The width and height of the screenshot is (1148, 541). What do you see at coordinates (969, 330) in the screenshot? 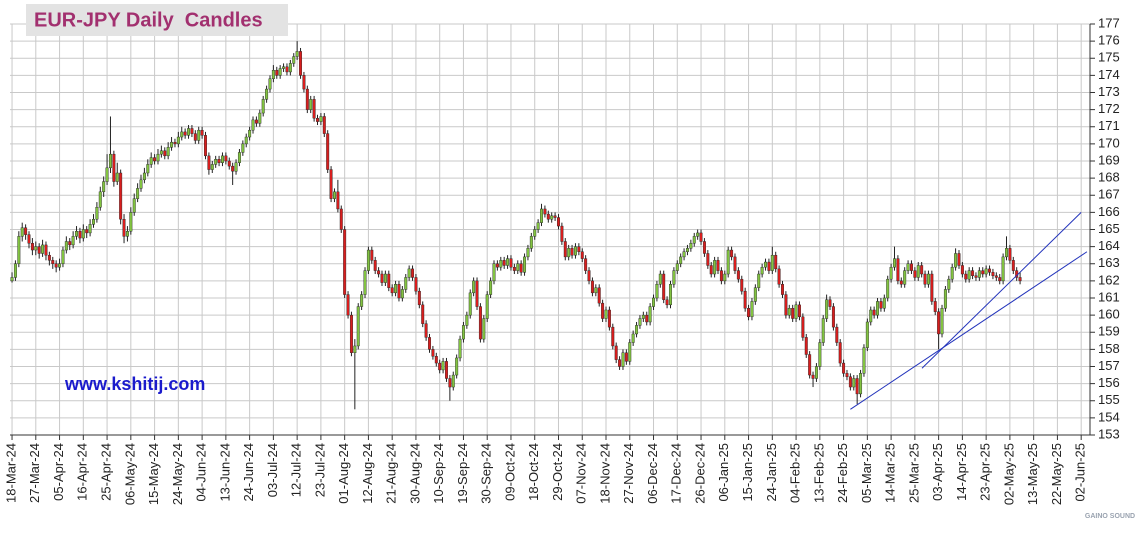
I see `trendline` at bounding box center [969, 330].